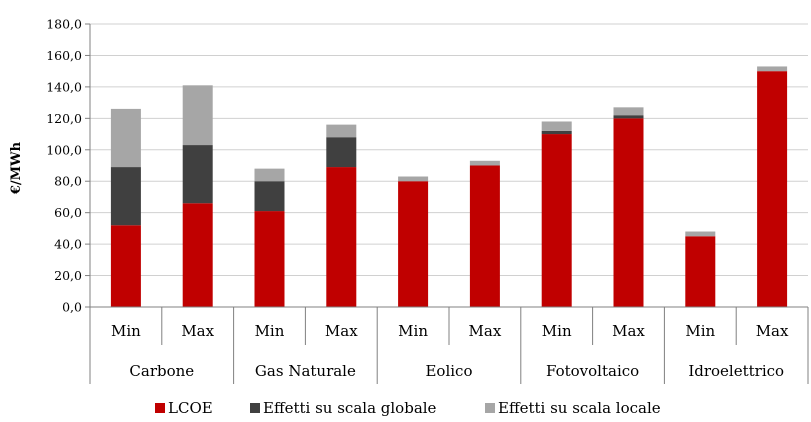 This screenshot has width=811, height=422. I want to click on y-tick-label: 80,0, so click(68, 181).